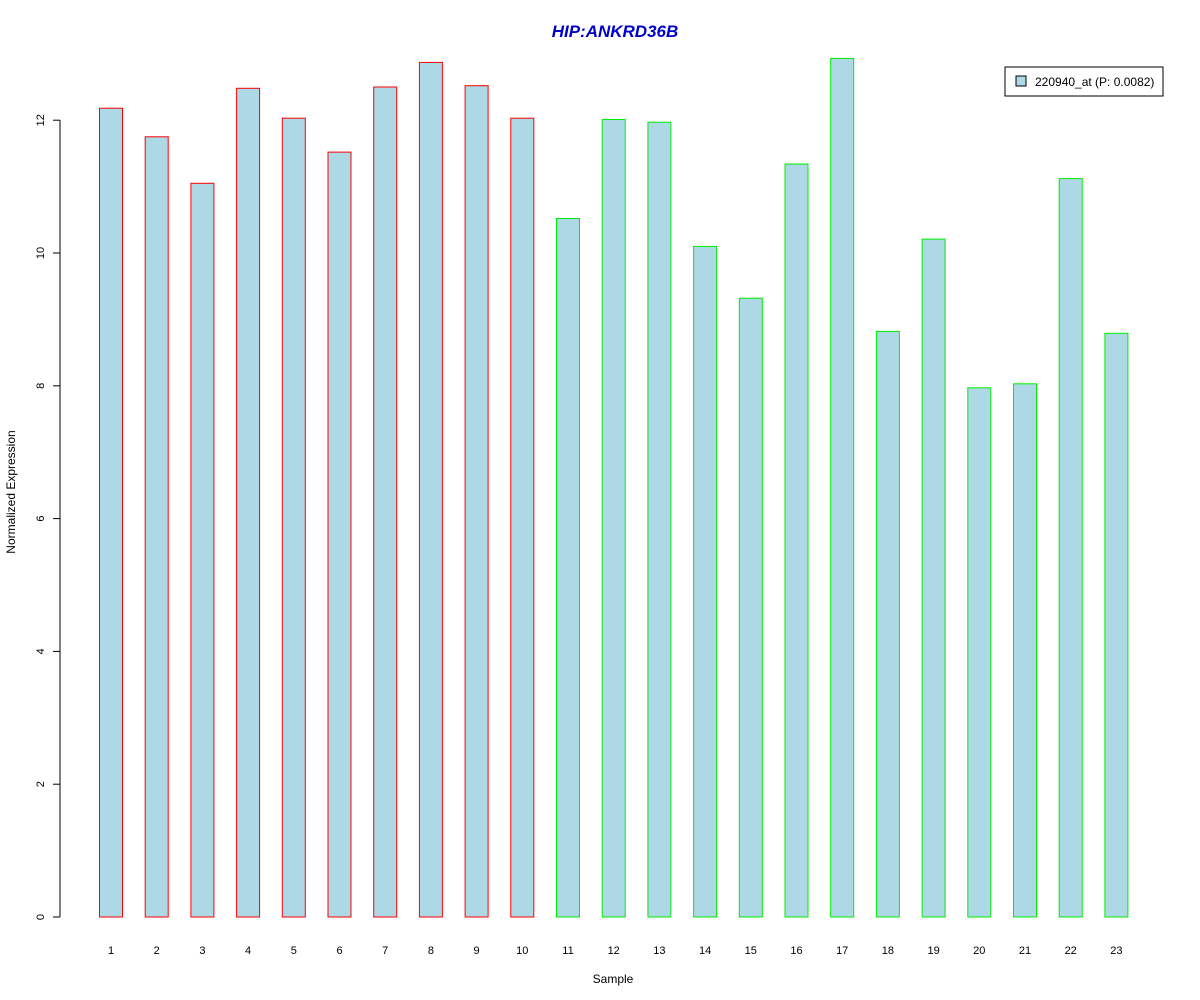 This screenshot has height=1000, width=1200. What do you see at coordinates (157, 951) in the screenshot?
I see `x-tick-label: 2` at bounding box center [157, 951].